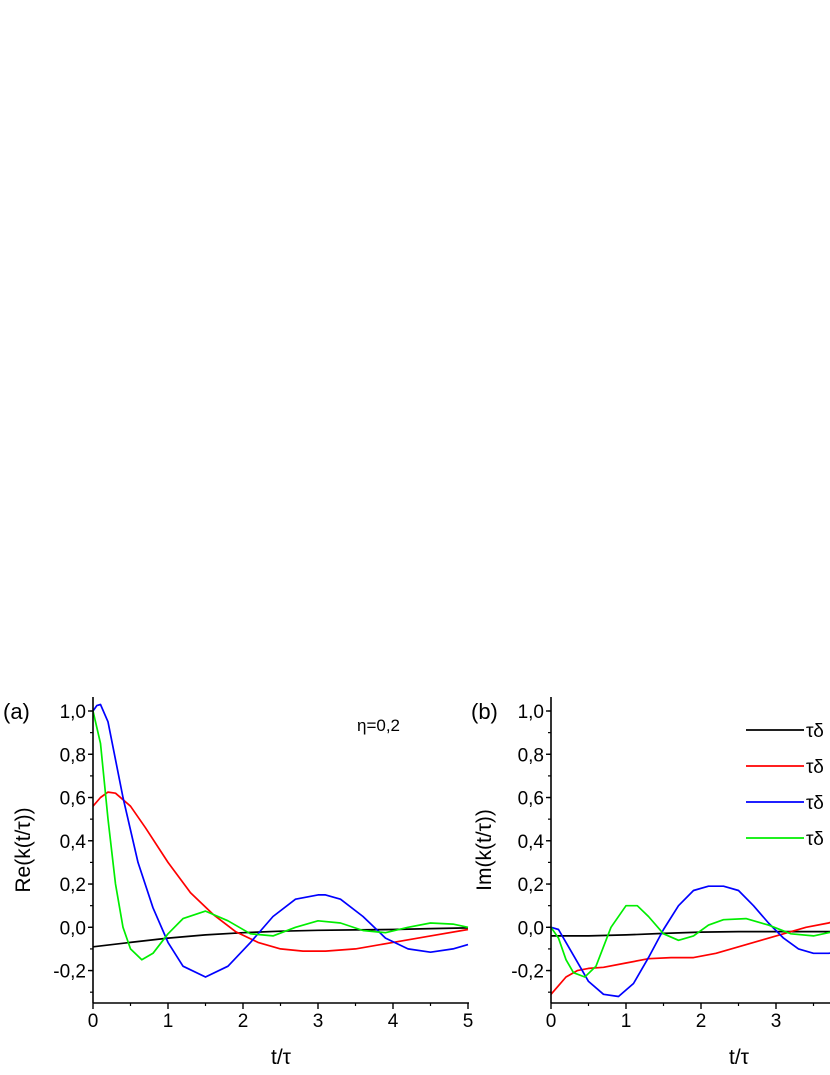 The image size is (830, 1075). What do you see at coordinates (73, 712) in the screenshot?
I see `y-tick-label-a-6: 1,0` at bounding box center [73, 712].